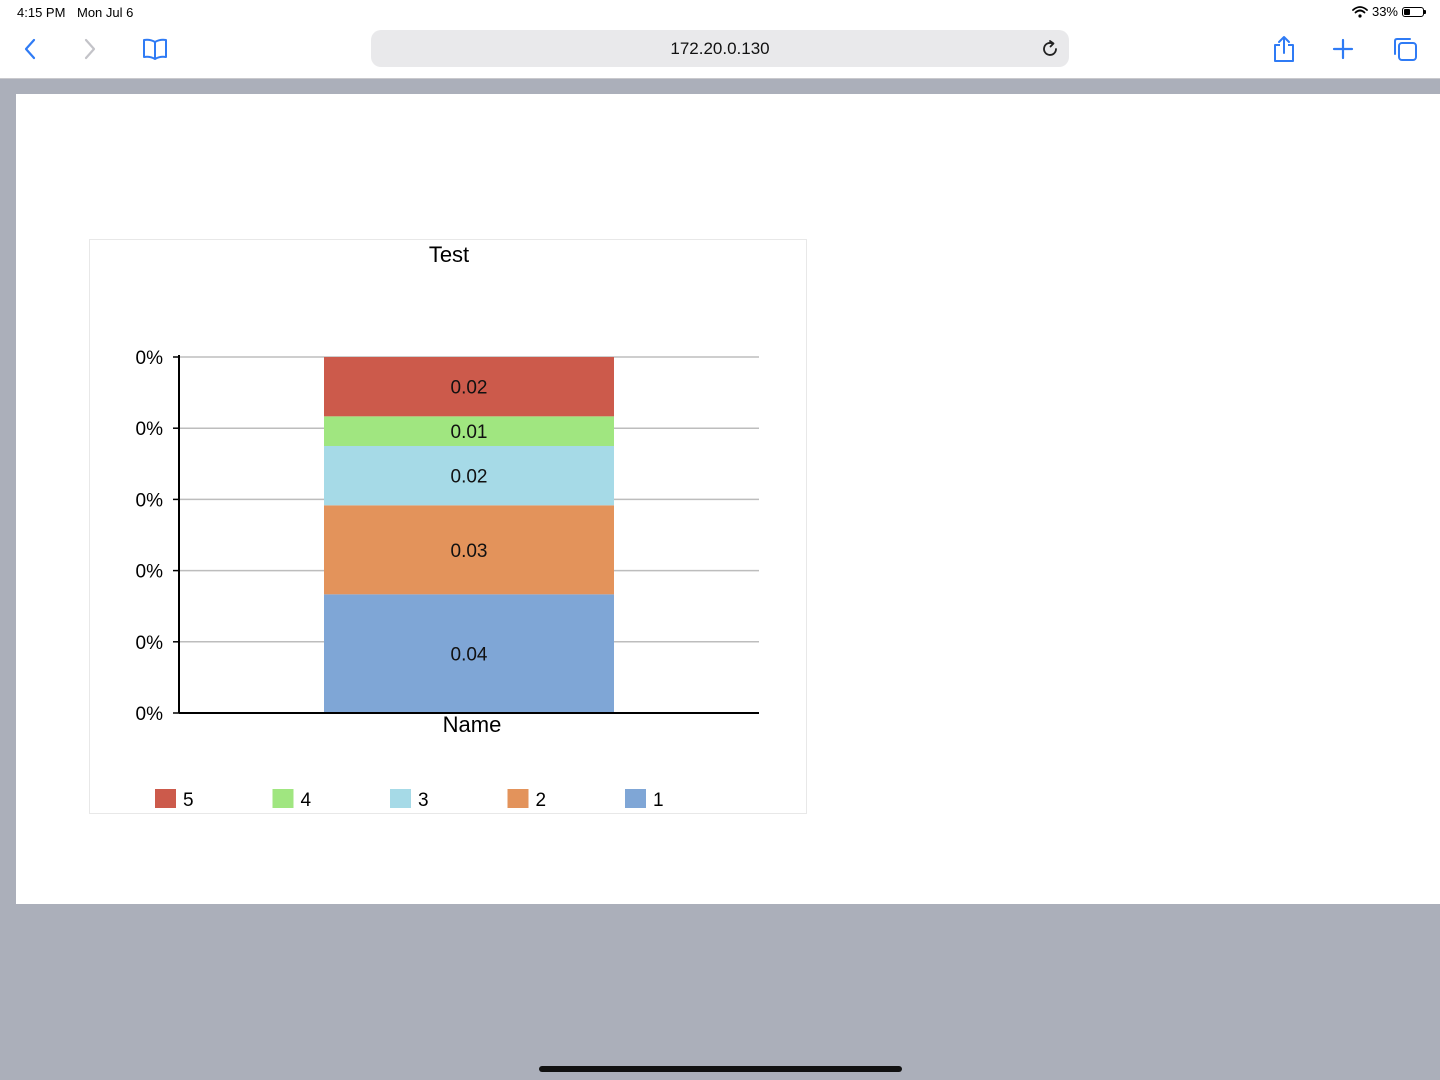 The width and height of the screenshot is (1440, 1080). Describe the element at coordinates (472, 724) in the screenshot. I see `x-category-label: Name` at that location.